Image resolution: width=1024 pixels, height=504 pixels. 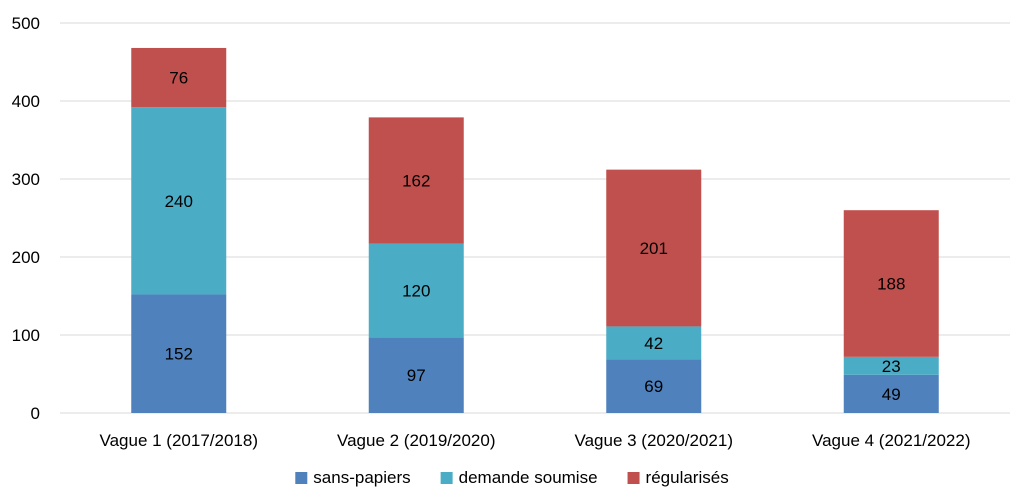 What do you see at coordinates (26, 101) in the screenshot?
I see `y-tick-label: 400` at bounding box center [26, 101].